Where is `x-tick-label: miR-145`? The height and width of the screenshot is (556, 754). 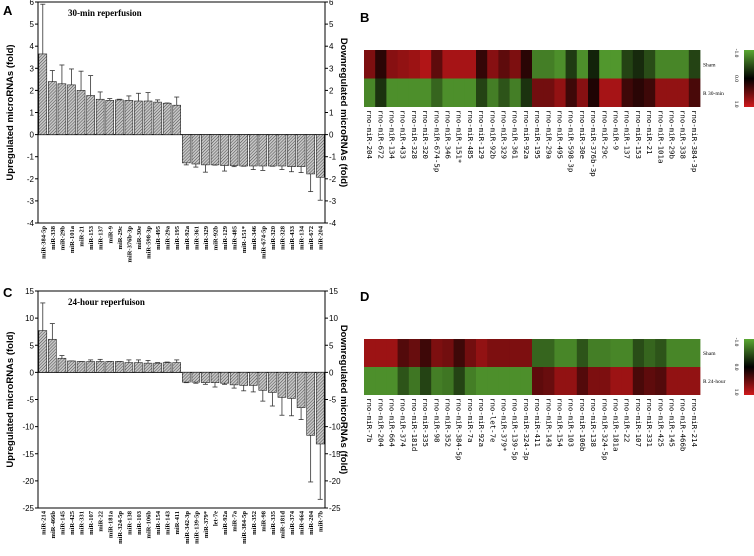 x-tick-label: miR-145 is located at coordinates (62, 522).